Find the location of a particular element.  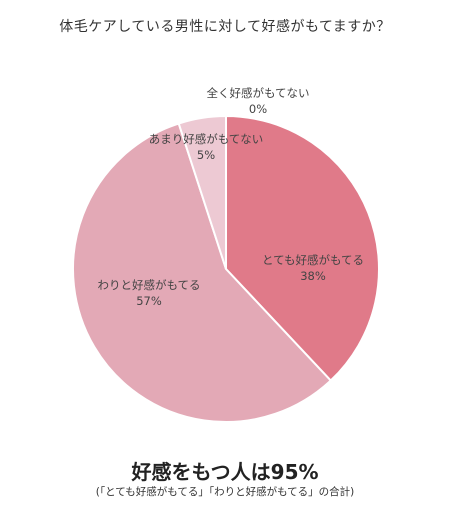

slice-value-1: 38% is located at coordinates (313, 276).